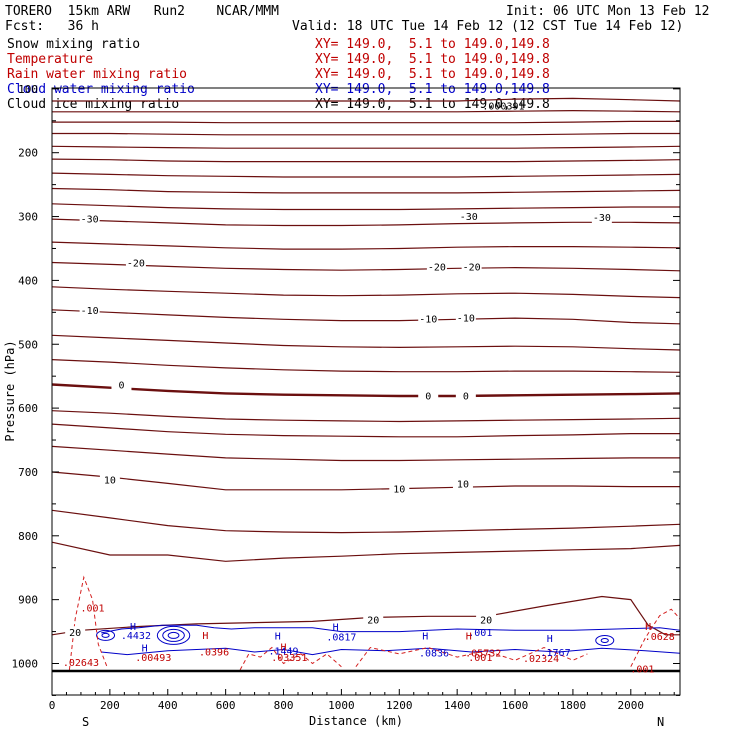  I want to click on x-tick-label: 1600, so click(515, 705).